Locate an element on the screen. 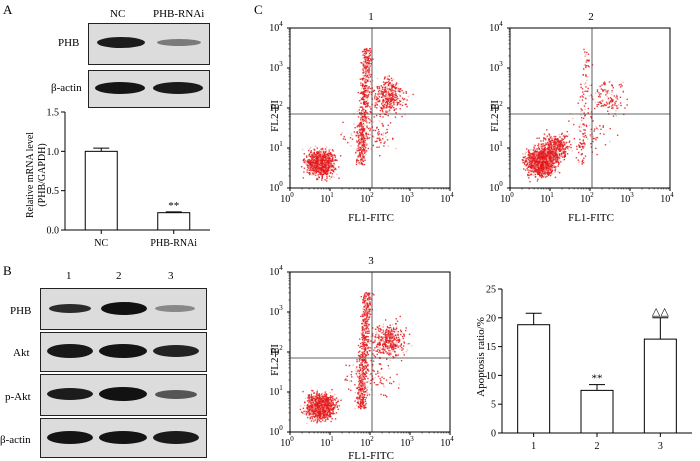 Image resolution: width=700 pixels, height=461 pixels. flow-ytick-label: 10³ is located at coordinates (276, 67).